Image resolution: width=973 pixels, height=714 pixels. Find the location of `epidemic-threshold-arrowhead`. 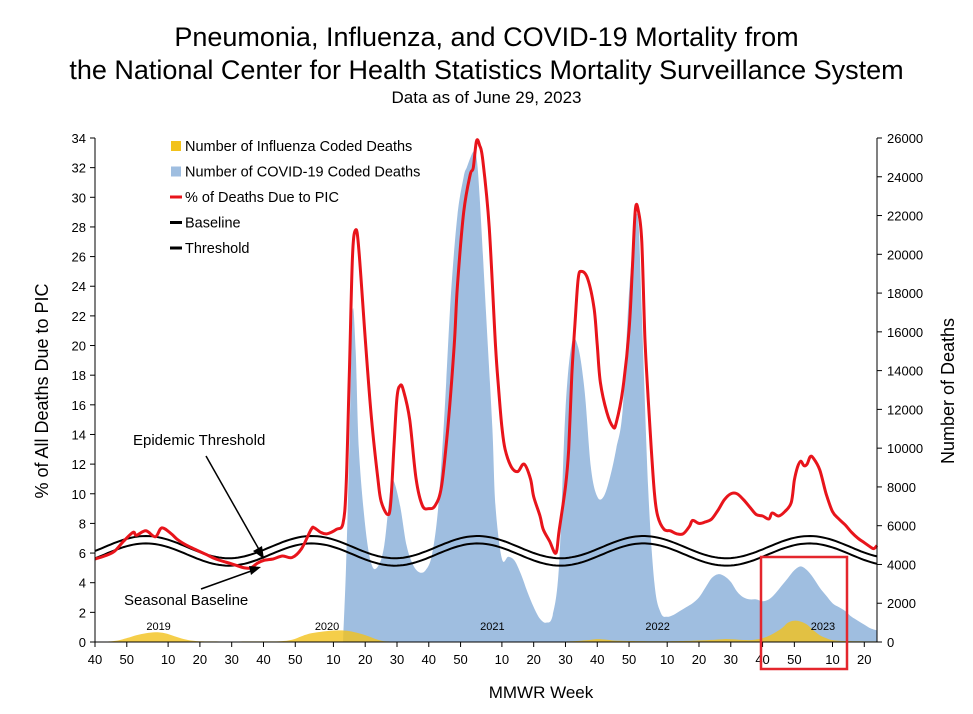

epidemic-threshold-arrowhead is located at coordinates (258, 552).